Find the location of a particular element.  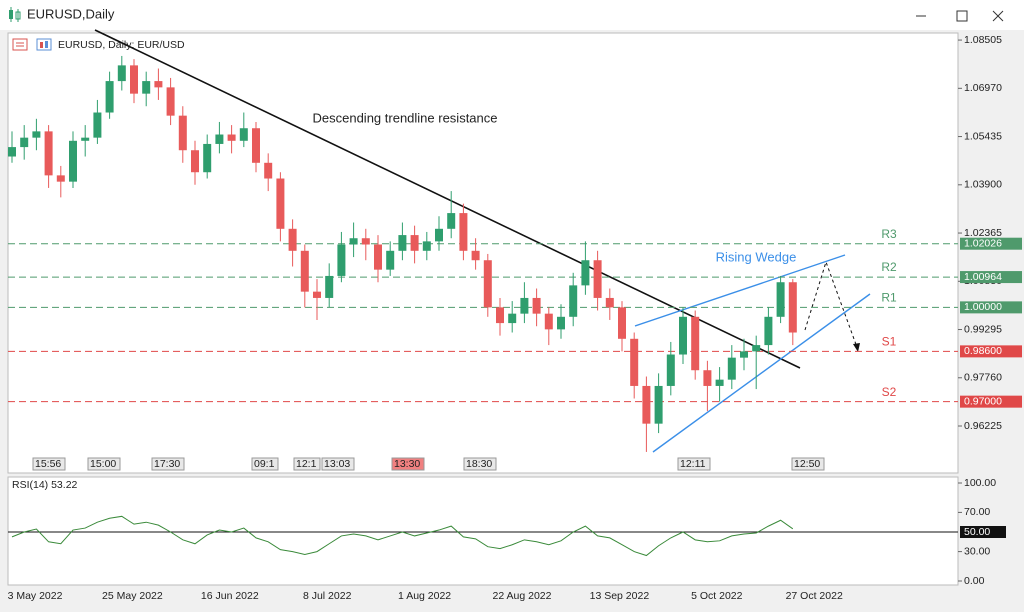

time-tag: 15:00 is located at coordinates (103, 464).